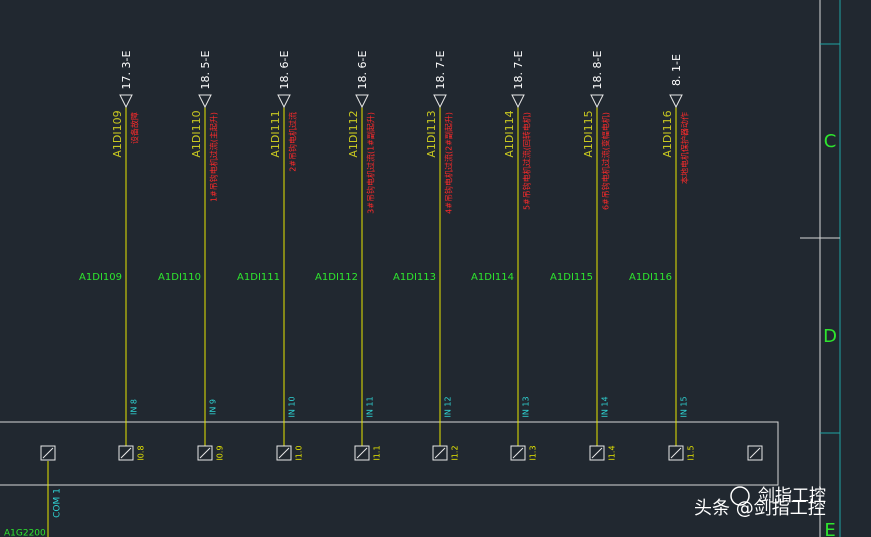  What do you see at coordinates (685, 148) in the screenshot?
I see `signal-description: 本地电机保护器动作` at bounding box center [685, 148].